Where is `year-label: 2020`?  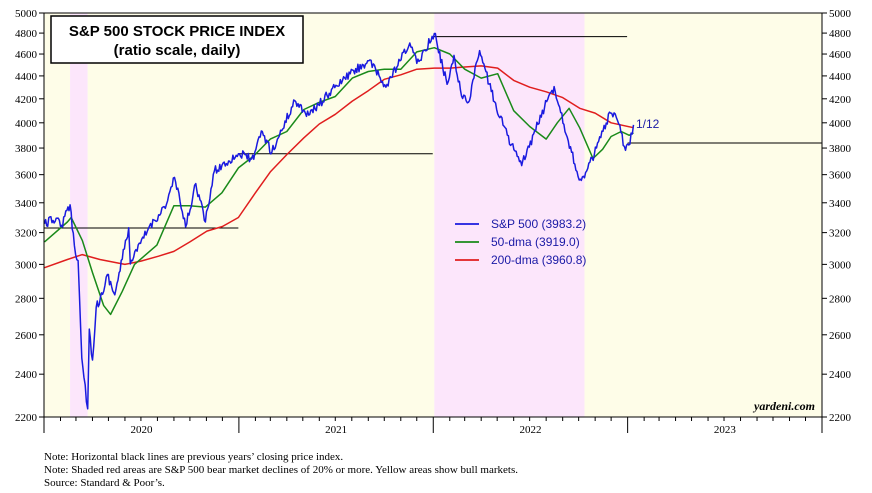
year-label: 2020 is located at coordinates (141, 430).